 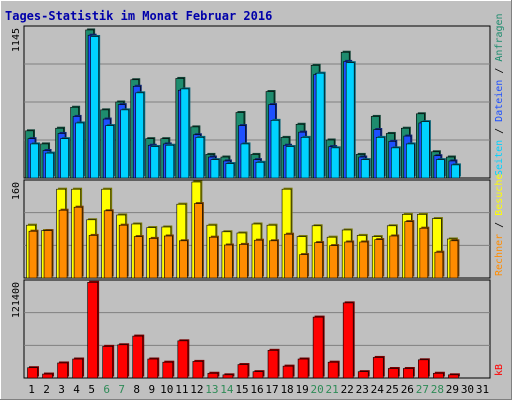 I want to click on x-tick-label-day-11: 11, so click(x=181, y=389).